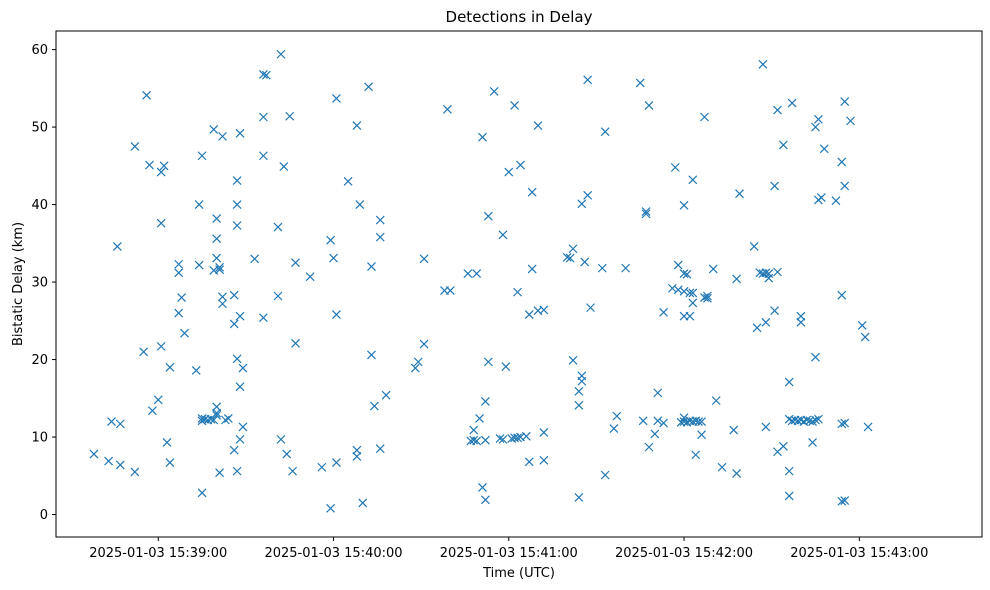 The image size is (990, 590). I want to click on x-axis-label: Time (UTC), so click(518, 573).